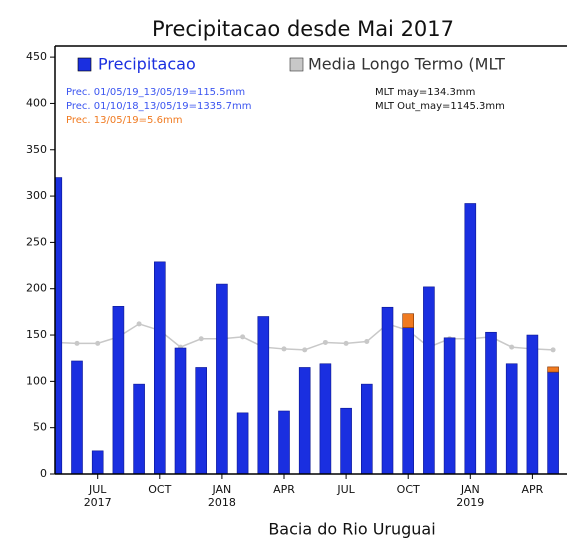  What do you see at coordinates (36, 288) in the screenshot?
I see `y-tick-label: 200` at bounding box center [36, 288].